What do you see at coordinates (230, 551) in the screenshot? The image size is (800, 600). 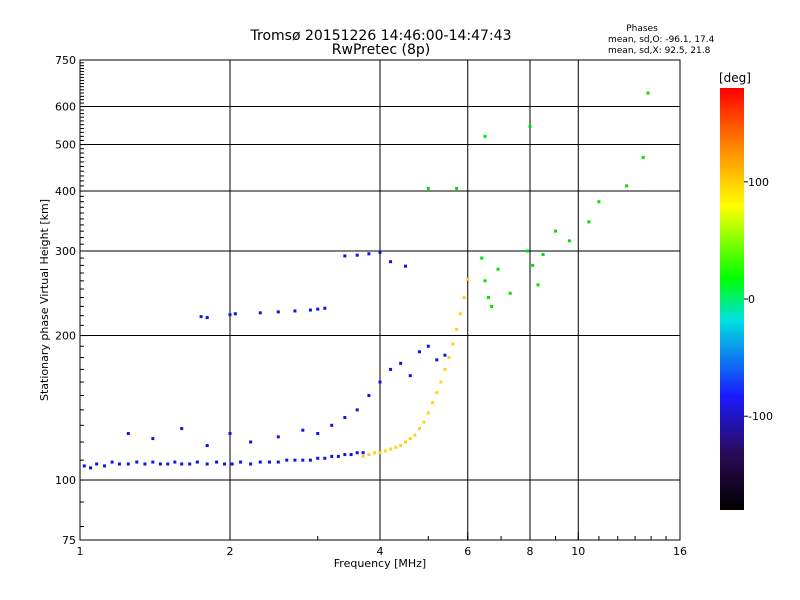 I see `x-tick-label: 2` at bounding box center [230, 551].